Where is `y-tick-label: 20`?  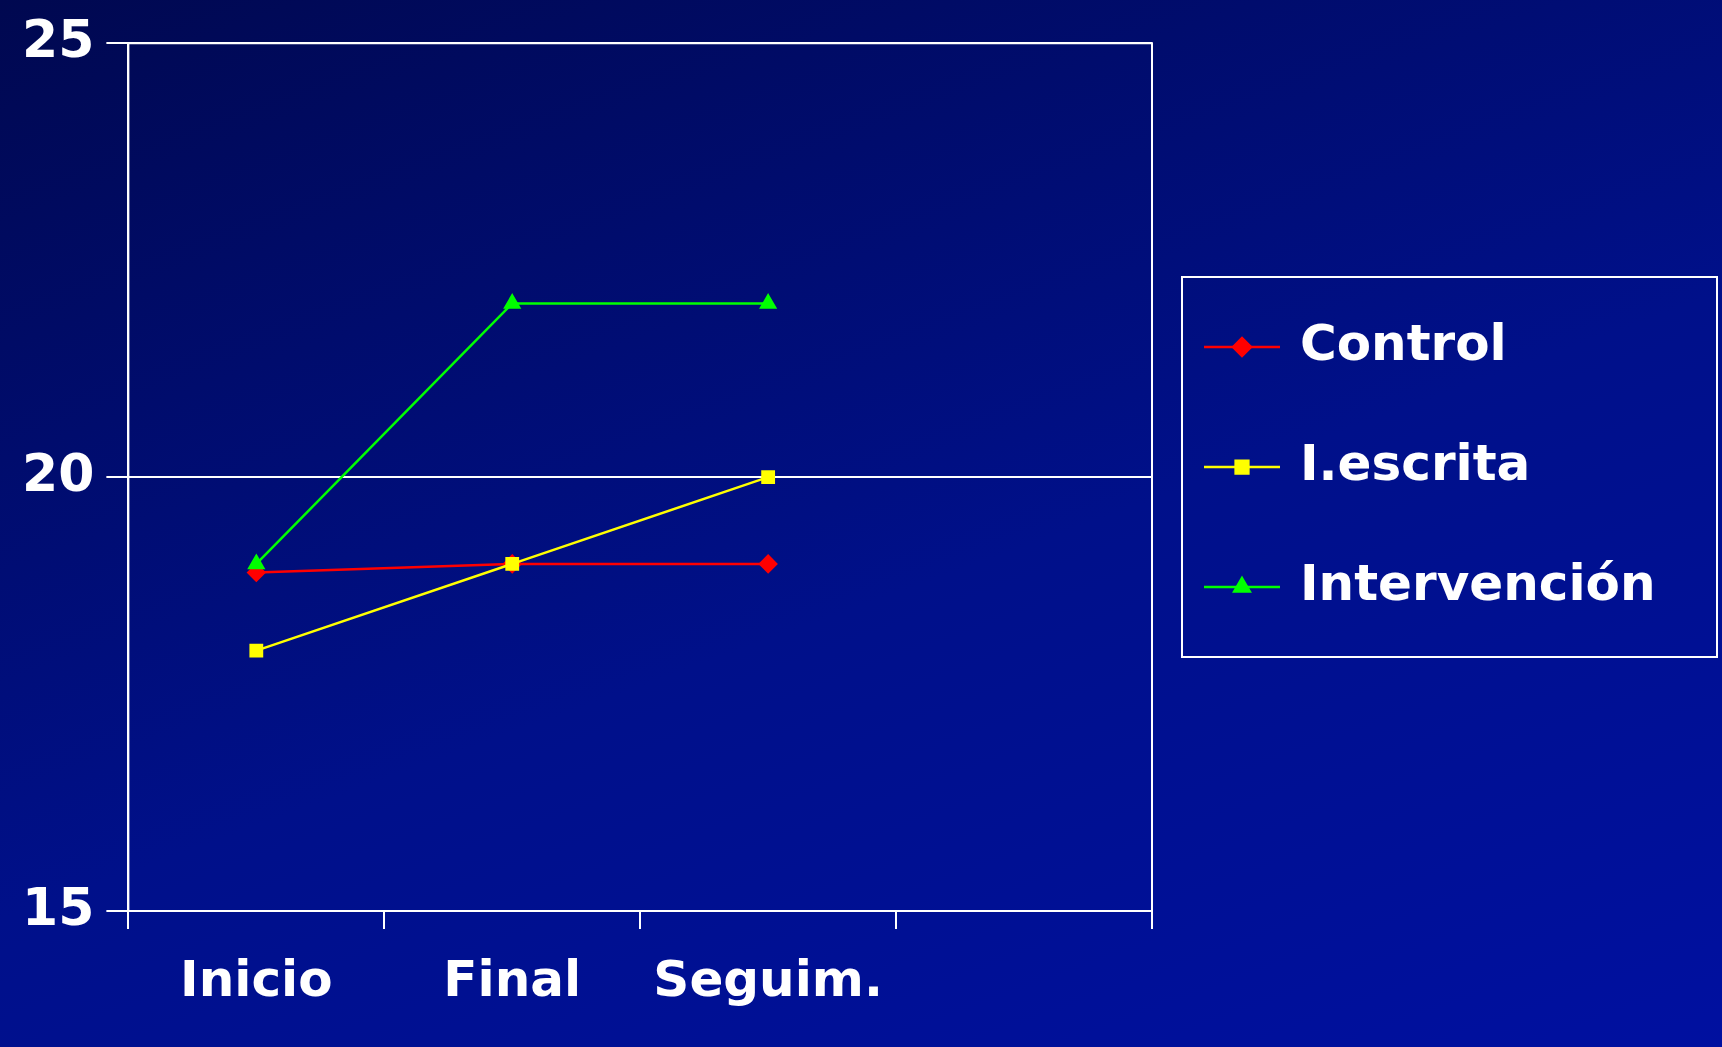
y-tick-label: 20 is located at coordinates (58, 472).